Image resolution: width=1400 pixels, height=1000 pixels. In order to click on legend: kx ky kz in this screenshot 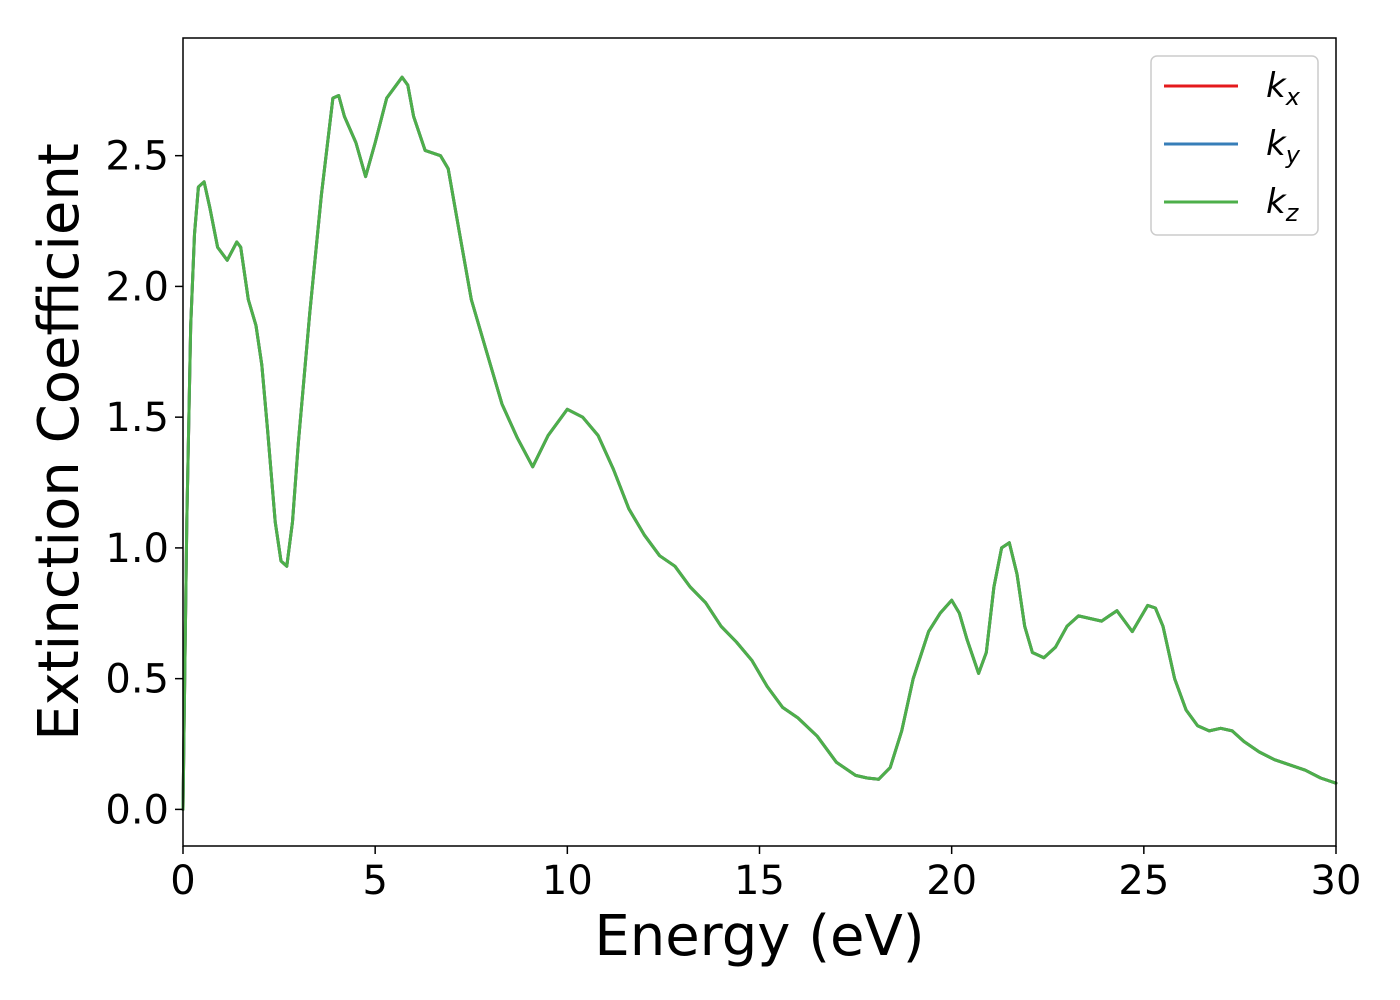, I will do `click(1234, 145)`.